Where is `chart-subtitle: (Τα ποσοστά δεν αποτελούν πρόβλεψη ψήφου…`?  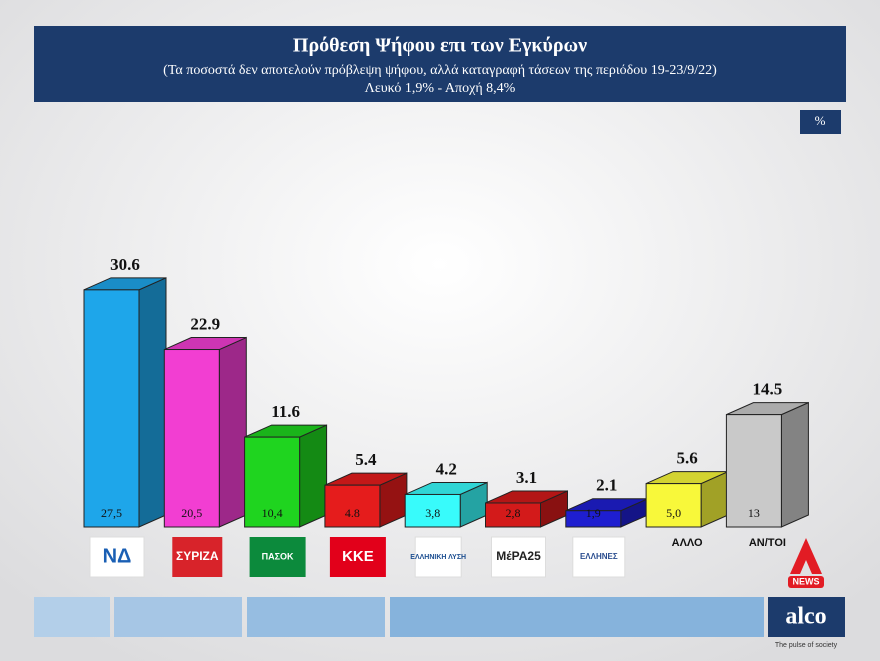 chart-subtitle: (Τα ποσοστά δεν αποτελούν πρόβλεψη ψήφου… is located at coordinates (440, 70).